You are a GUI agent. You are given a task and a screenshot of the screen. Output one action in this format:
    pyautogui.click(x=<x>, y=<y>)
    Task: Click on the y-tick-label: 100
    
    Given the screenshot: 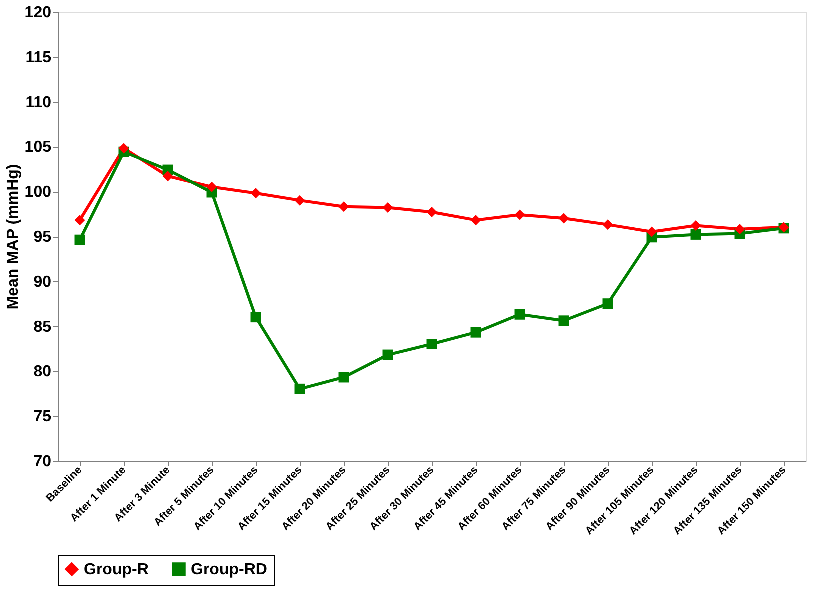 What is the action you would take?
    pyautogui.click(x=38, y=193)
    